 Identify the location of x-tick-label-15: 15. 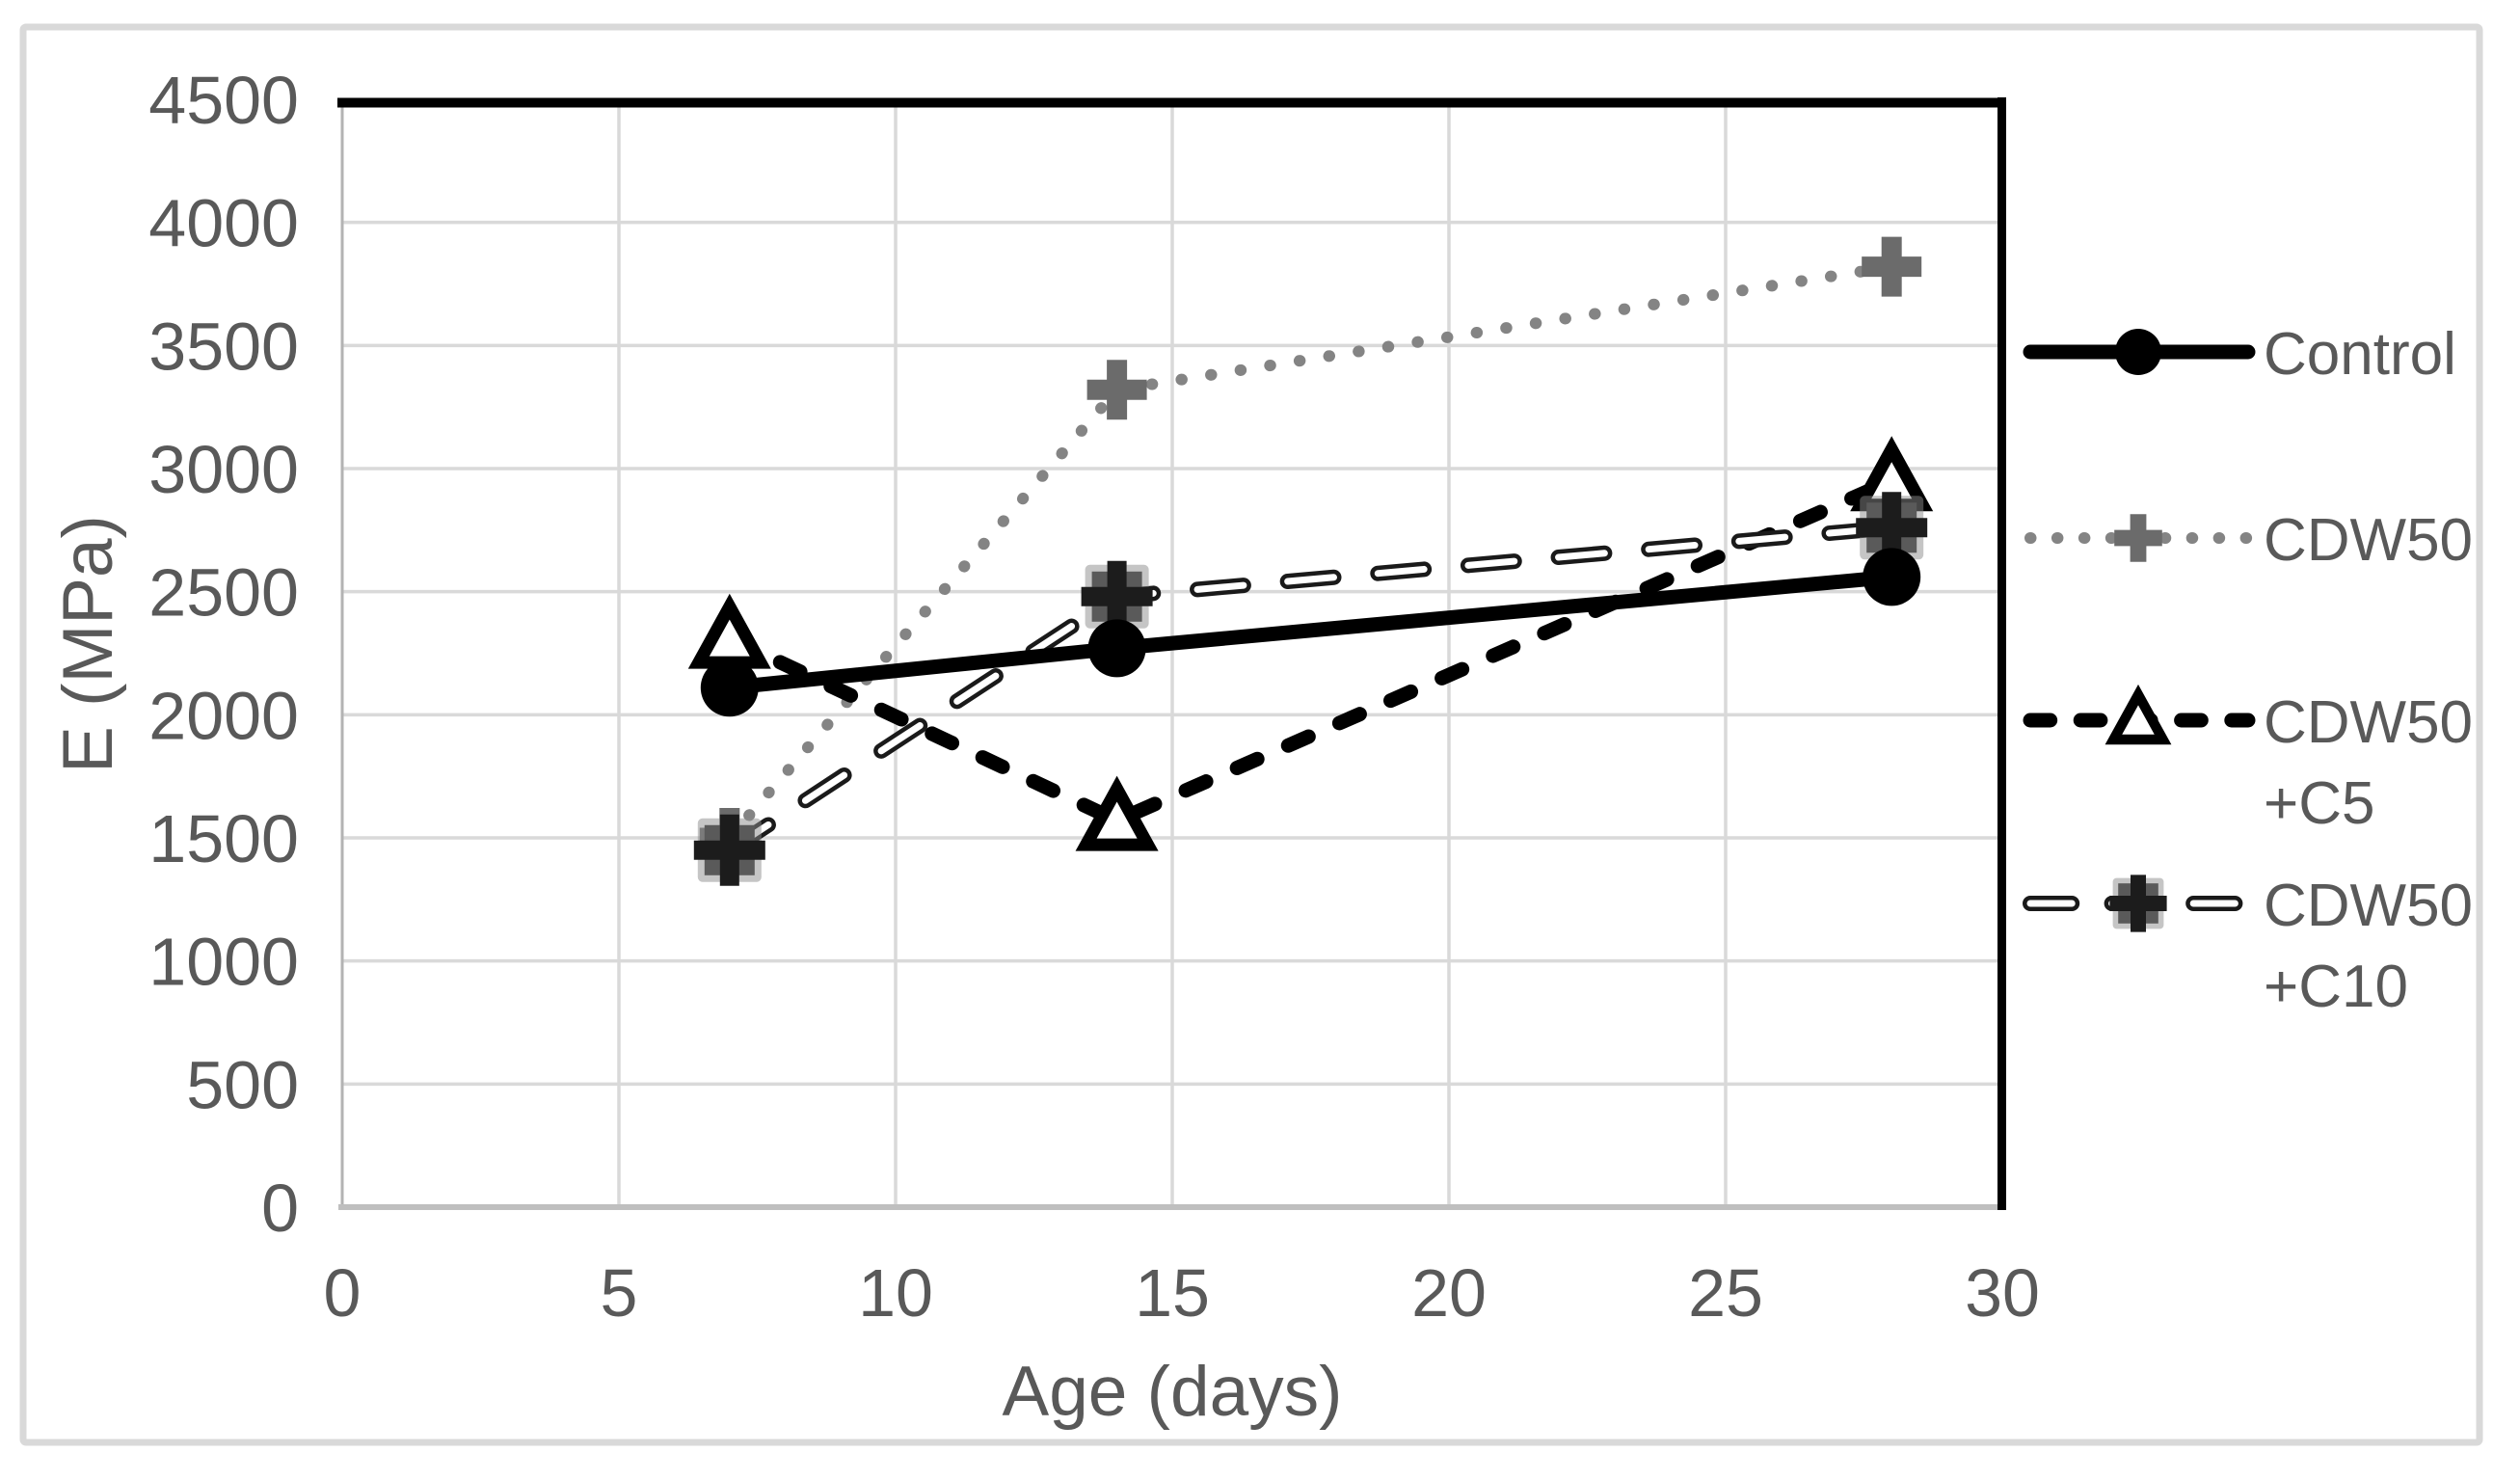
(1173, 1293).